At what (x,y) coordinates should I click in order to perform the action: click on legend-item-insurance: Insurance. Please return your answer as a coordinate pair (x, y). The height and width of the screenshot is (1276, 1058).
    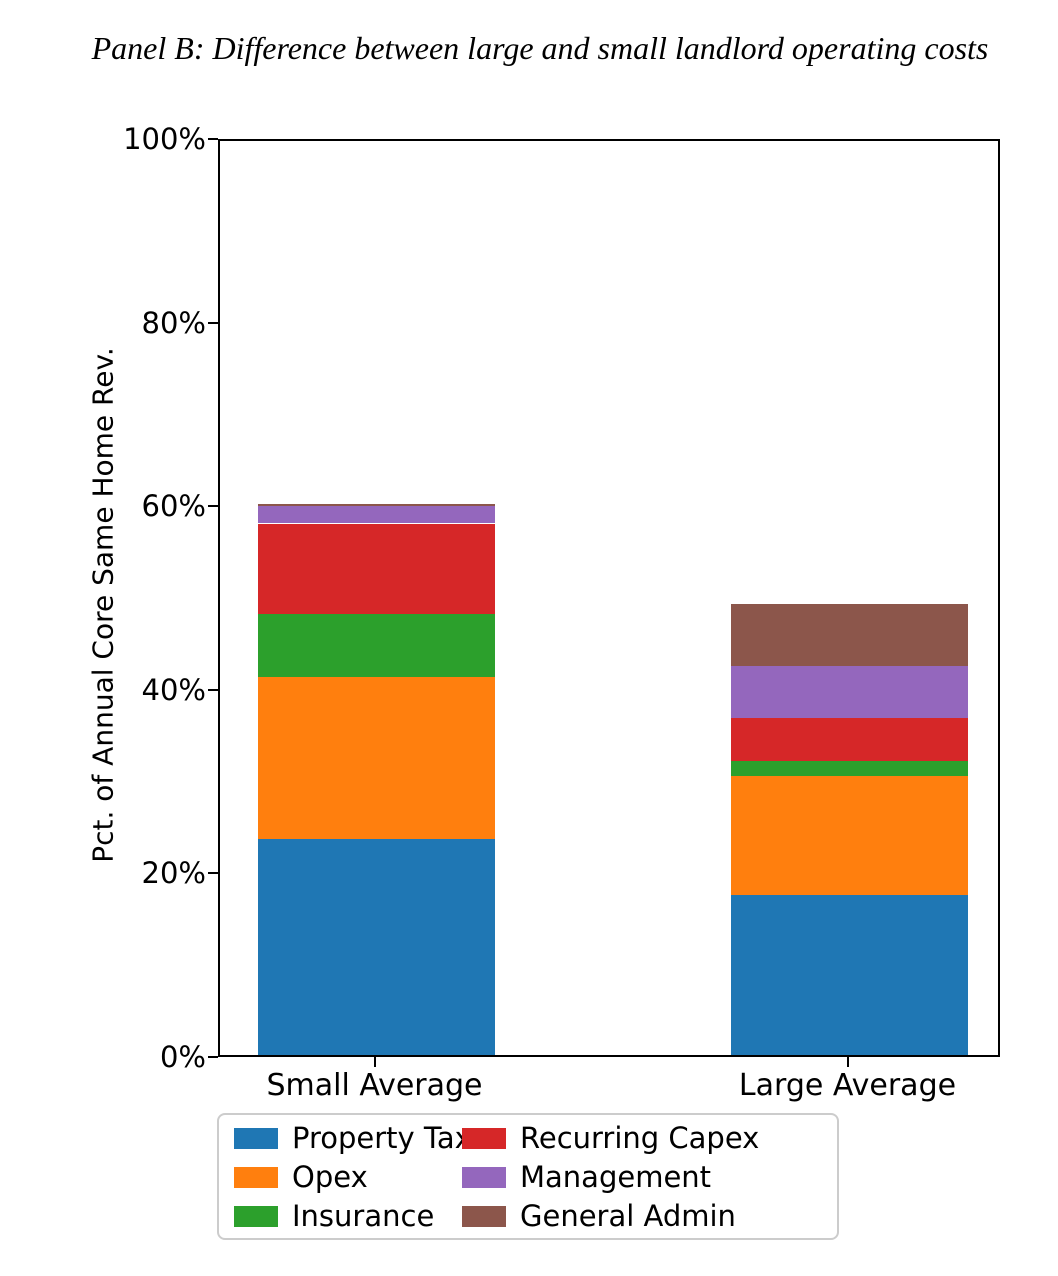
    Looking at the image, I should click on (334, 1216).